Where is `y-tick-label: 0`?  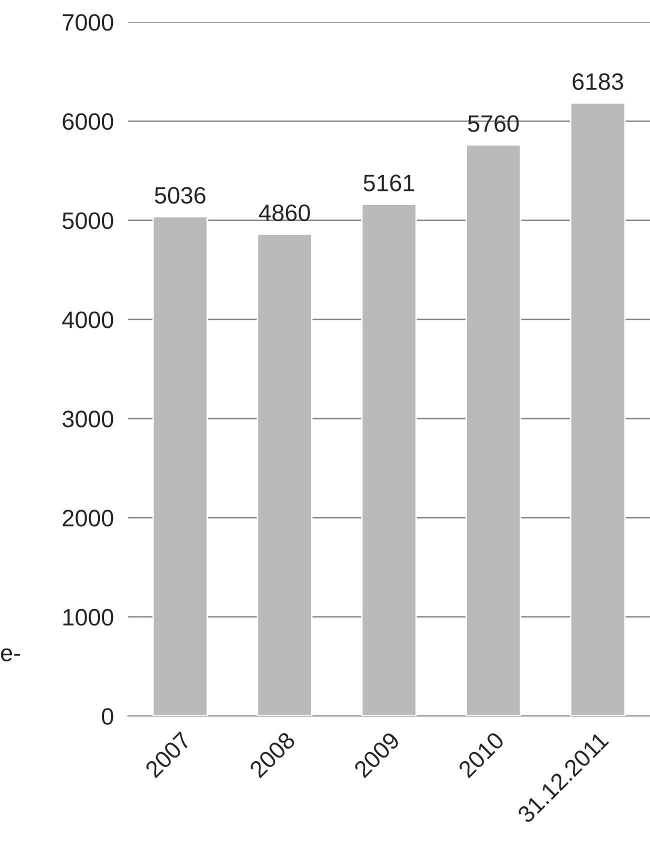 y-tick-label: 0 is located at coordinates (108, 716).